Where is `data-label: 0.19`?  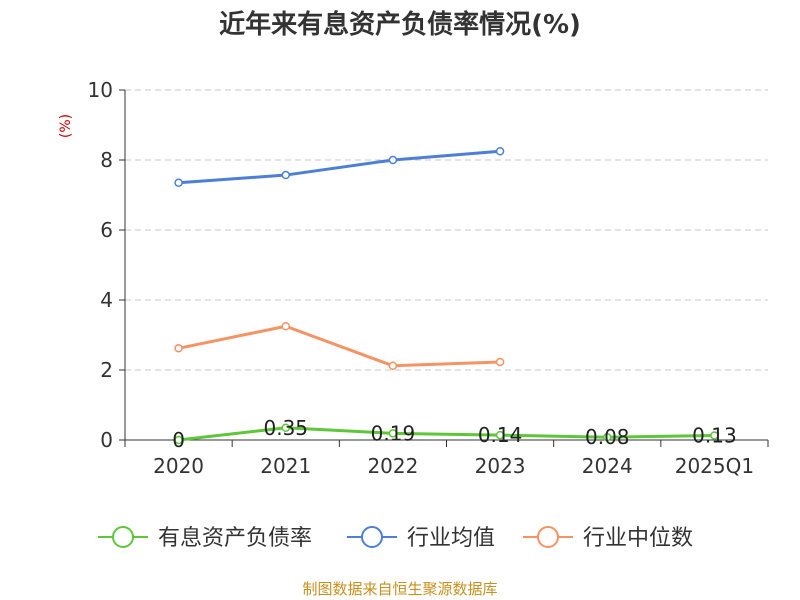 data-label: 0.19 is located at coordinates (393, 433).